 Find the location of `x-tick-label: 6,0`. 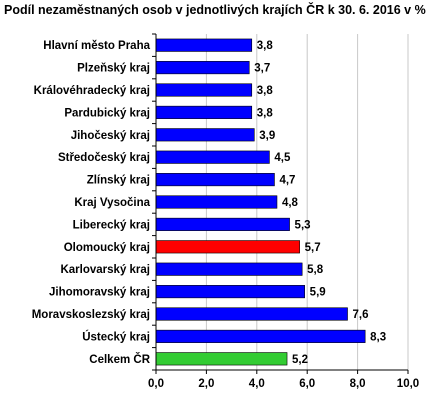

x-tick-label: 6,0 is located at coordinates (307, 384).